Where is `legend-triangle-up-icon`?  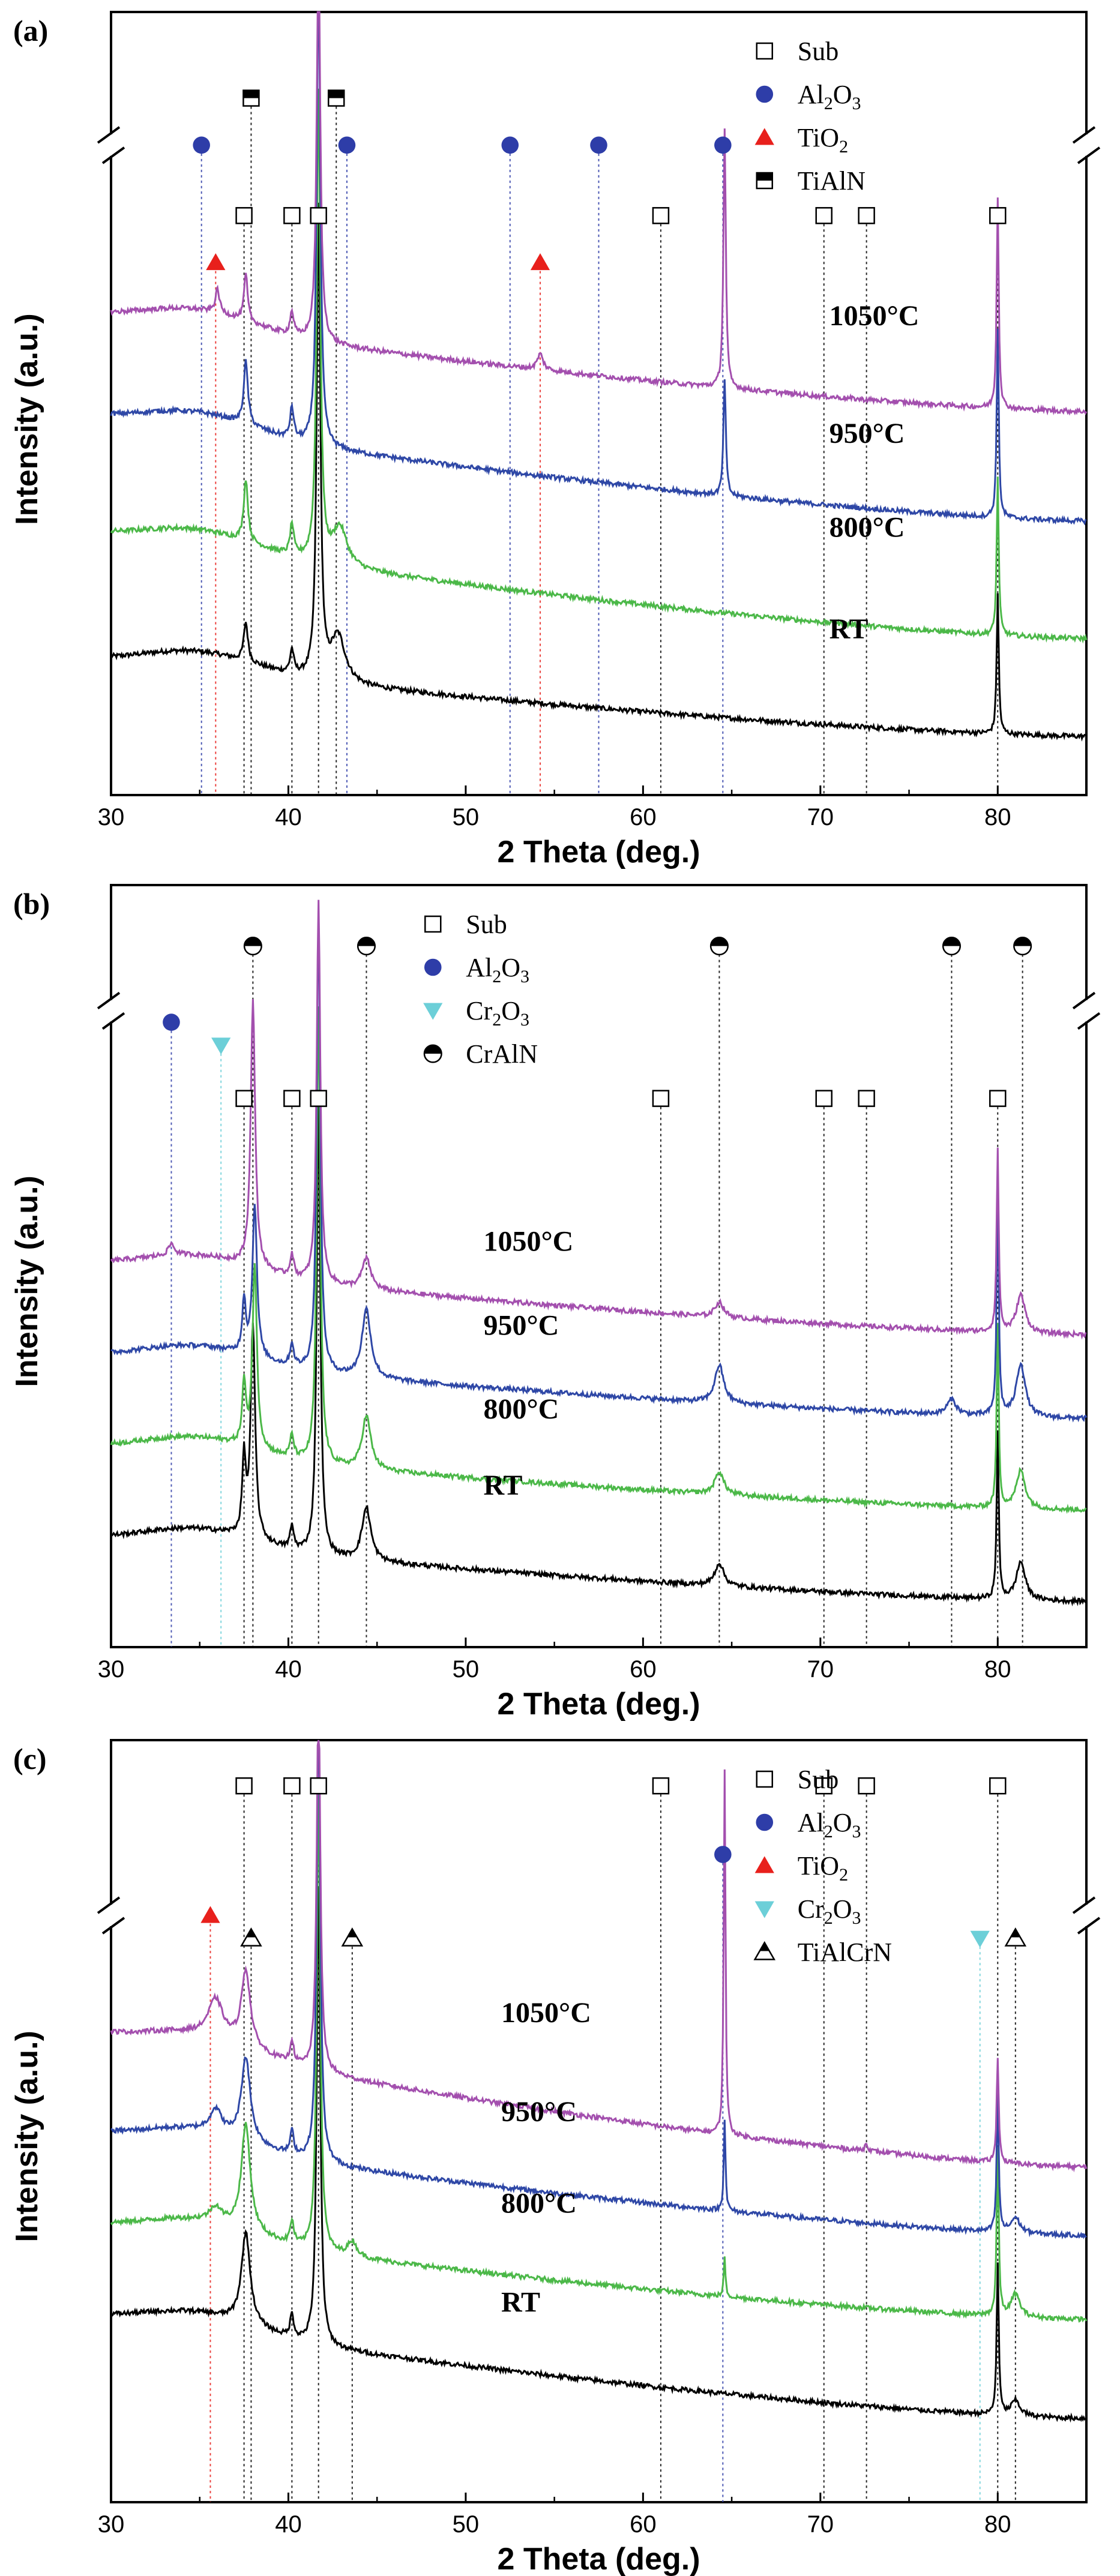 legend-triangle-up-icon is located at coordinates (764, 1864).